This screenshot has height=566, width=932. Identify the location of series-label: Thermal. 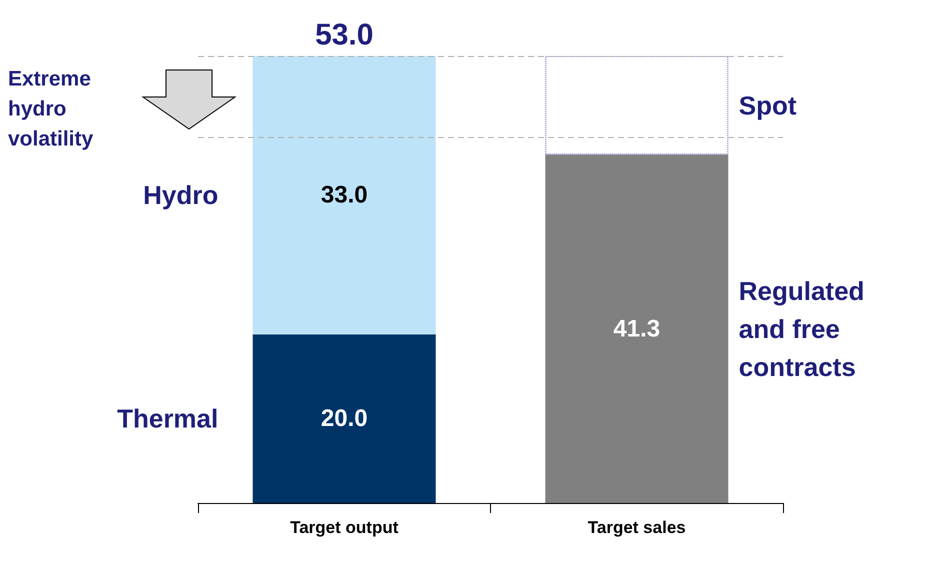
(167, 419).